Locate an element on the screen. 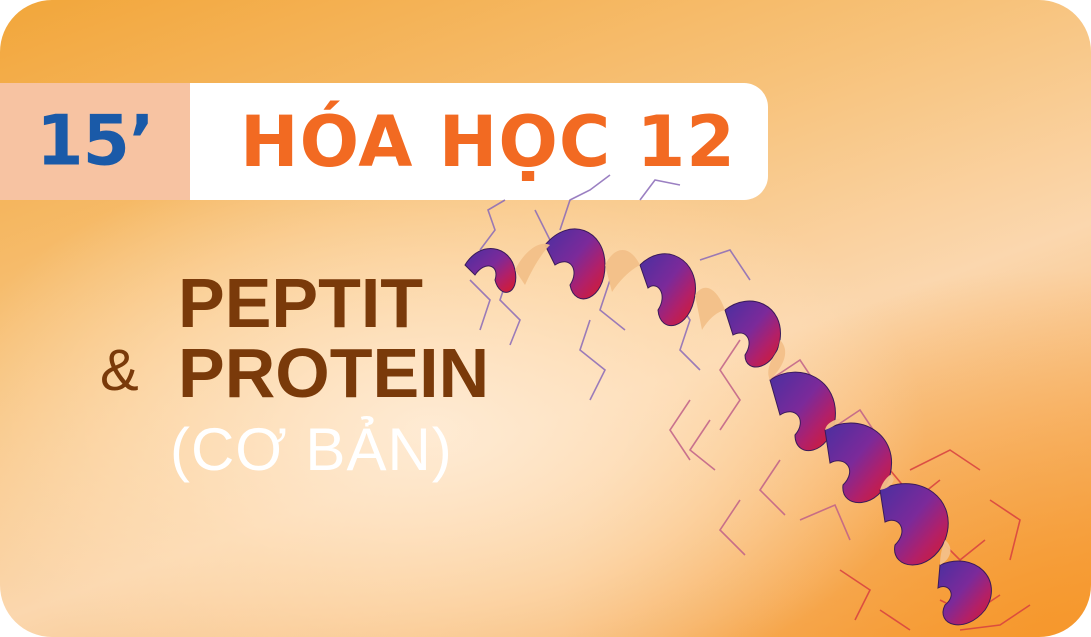  title-ampersand: & is located at coordinates (119, 370).